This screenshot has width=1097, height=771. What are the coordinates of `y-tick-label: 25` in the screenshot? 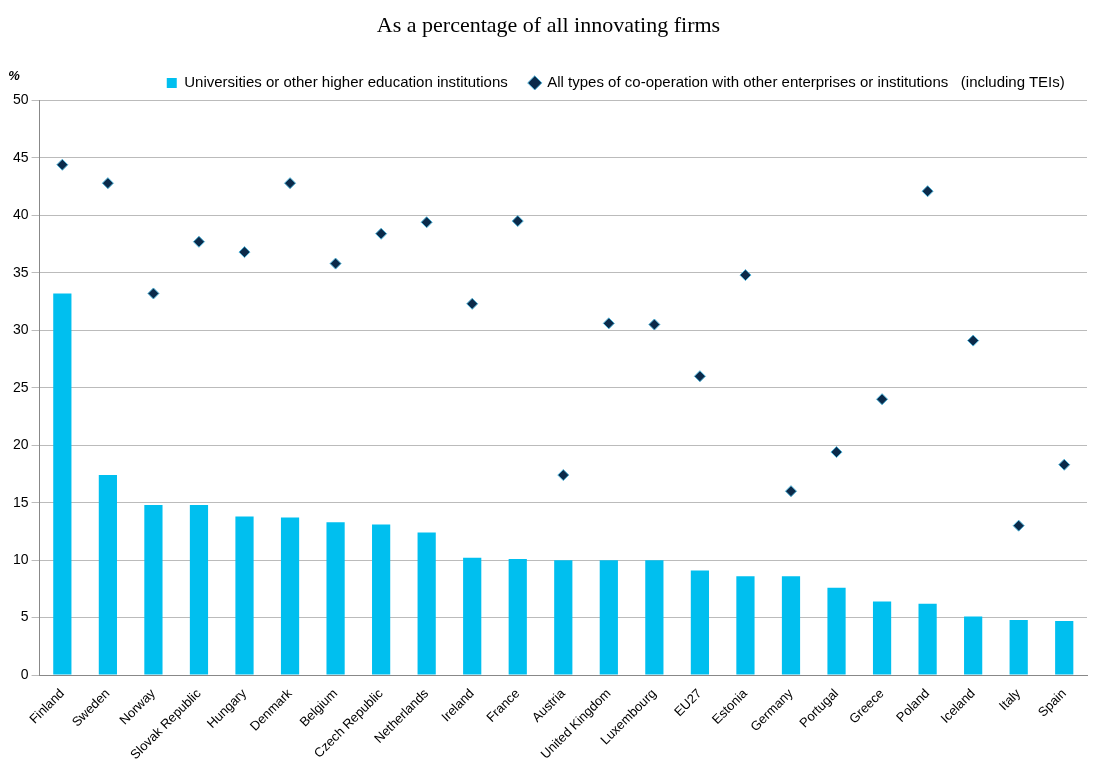 It's located at (20, 386).